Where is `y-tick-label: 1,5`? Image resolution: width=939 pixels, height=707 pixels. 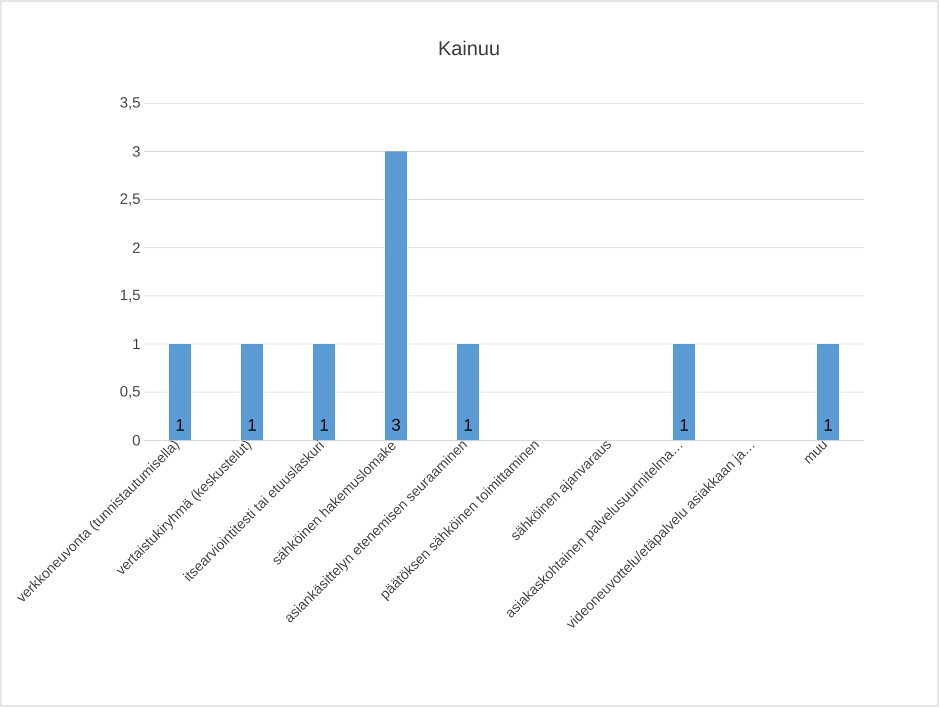 y-tick-label: 1,5 is located at coordinates (130, 296).